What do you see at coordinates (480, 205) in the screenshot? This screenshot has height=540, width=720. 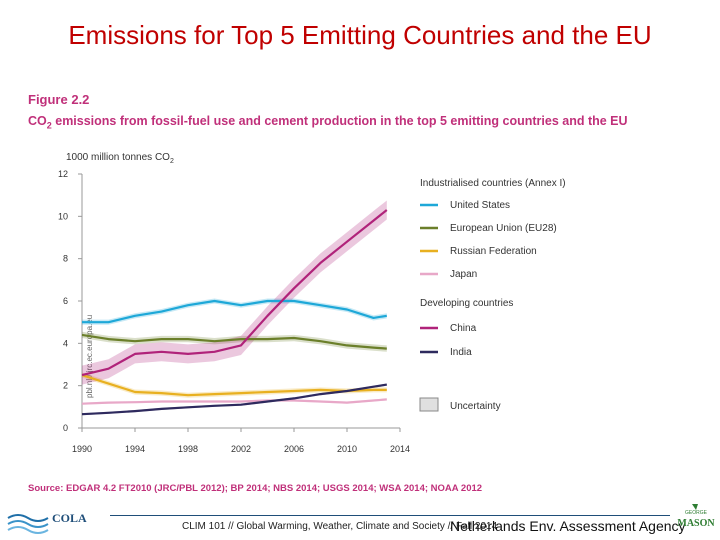 I see `legend-label: United States` at bounding box center [480, 205].